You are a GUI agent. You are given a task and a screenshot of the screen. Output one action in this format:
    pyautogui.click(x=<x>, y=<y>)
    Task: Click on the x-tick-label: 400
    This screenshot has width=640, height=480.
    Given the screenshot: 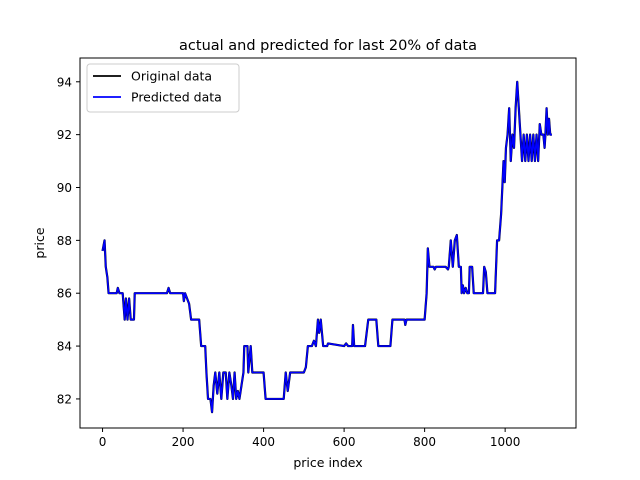 What is the action you would take?
    pyautogui.click(x=263, y=442)
    